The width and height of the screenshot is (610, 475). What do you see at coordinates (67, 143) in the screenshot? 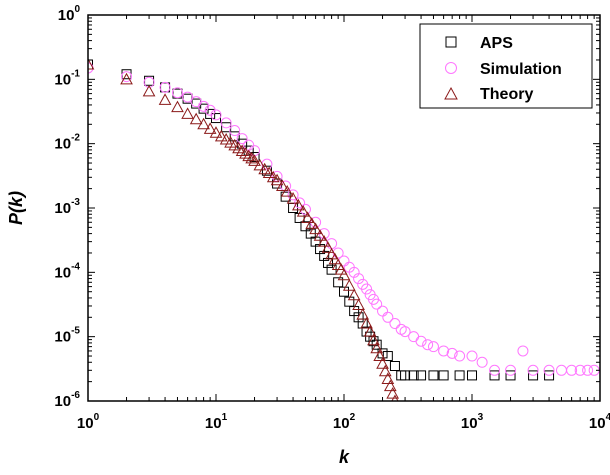
I see `y-tick-label: 10⁻²` at bounding box center [67, 143].